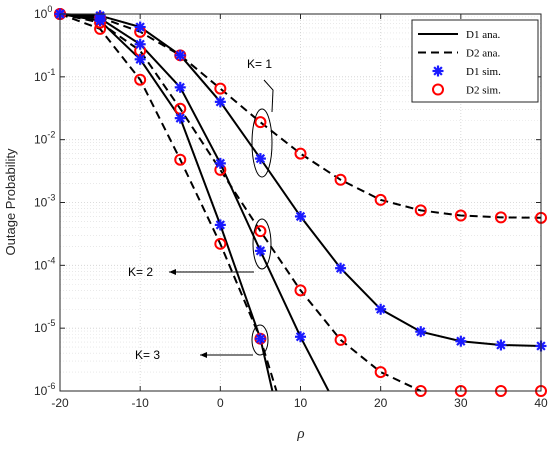 This screenshot has width=550, height=453. I want to click on y-tick-label: 10⁻⁵, so click(44, 326).